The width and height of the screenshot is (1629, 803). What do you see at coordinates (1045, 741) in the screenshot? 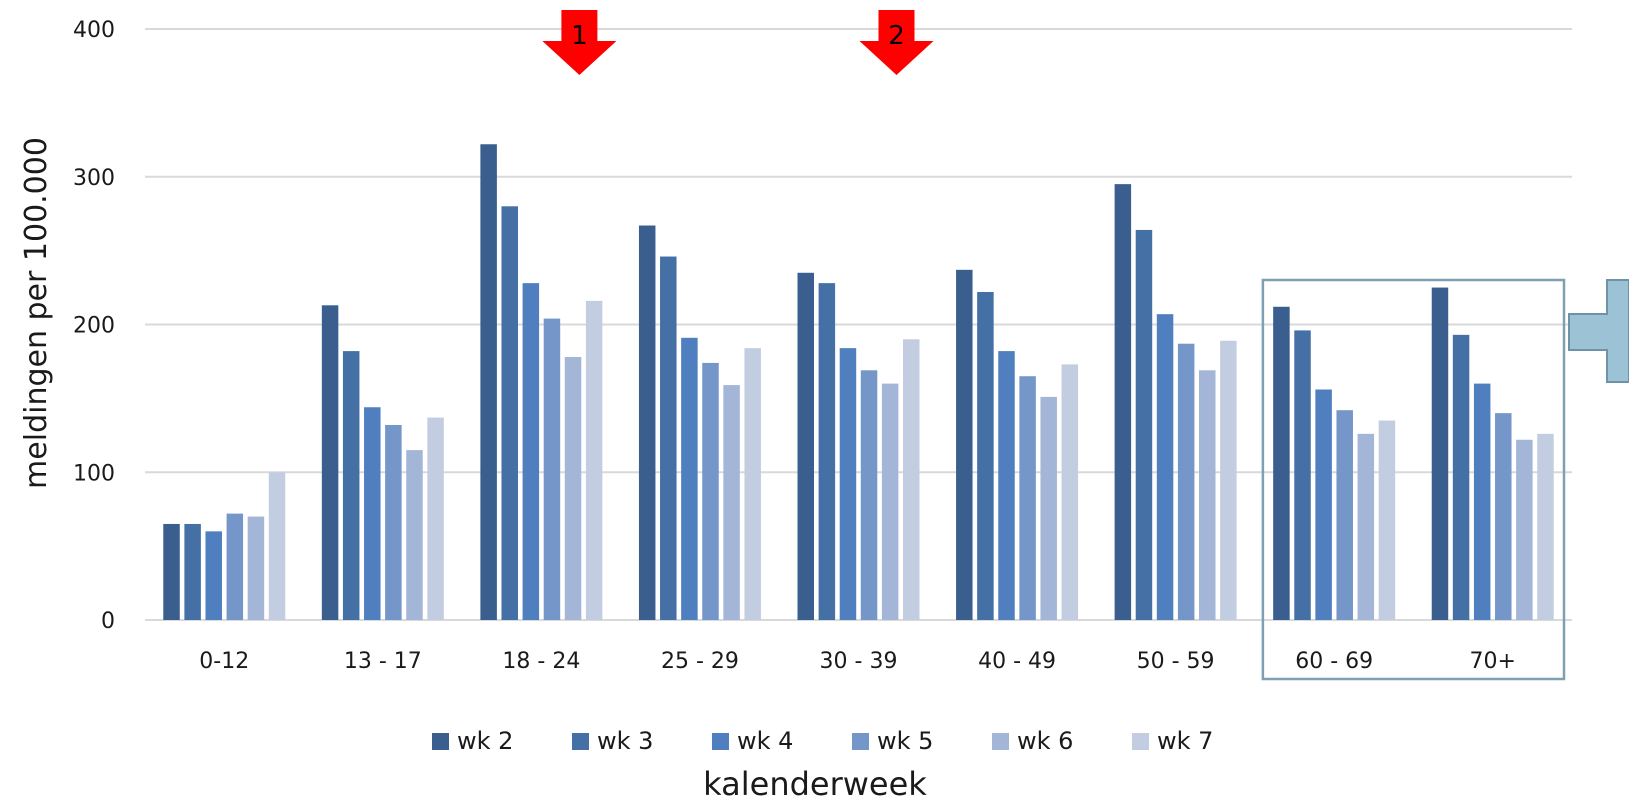
I see `legend-label: wk 6` at bounding box center [1045, 741].